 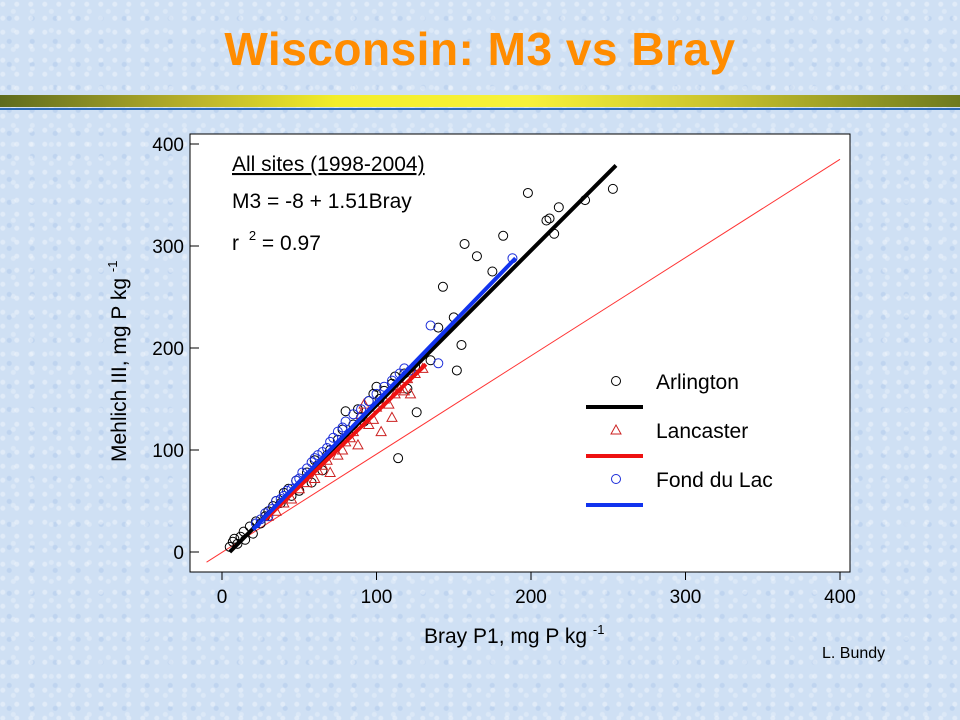 What do you see at coordinates (178, 553) in the screenshot?
I see `y-tick-label: 0` at bounding box center [178, 553].